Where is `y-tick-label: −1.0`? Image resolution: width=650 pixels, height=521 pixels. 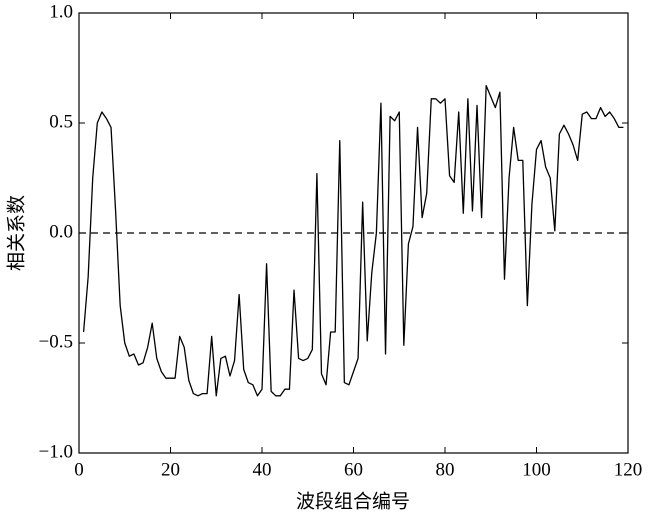 y-tick-label: −1.0 is located at coordinates (56, 451).